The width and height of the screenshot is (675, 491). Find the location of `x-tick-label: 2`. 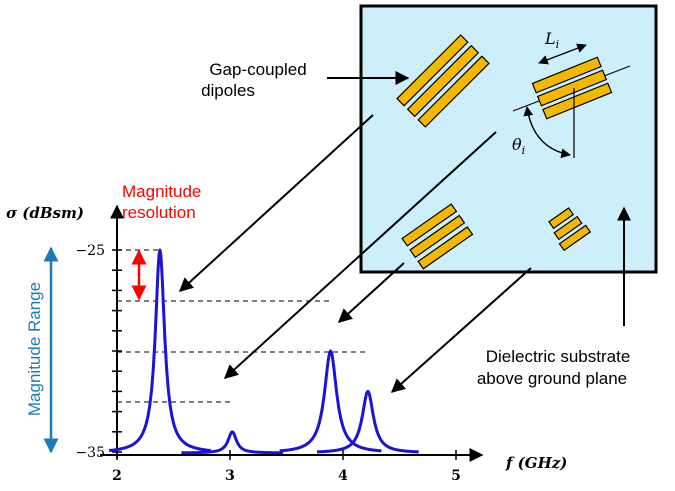

x-tick-label: 2 is located at coordinates (117, 476).